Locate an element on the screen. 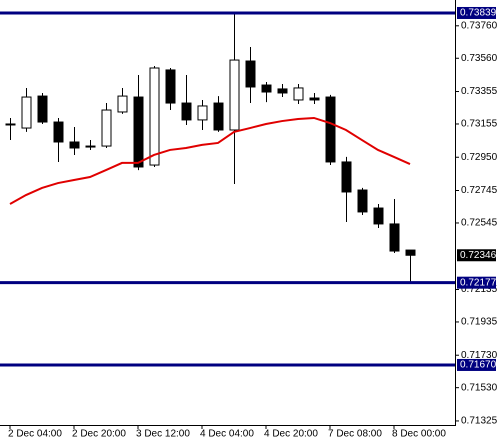 The width and height of the screenshot is (497, 442). last-price-label: 0.72346 is located at coordinates (478, 255).